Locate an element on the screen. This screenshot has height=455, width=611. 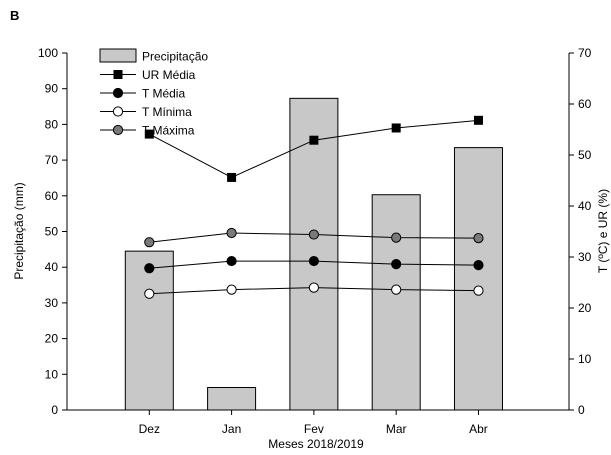
series-2-group is located at coordinates (314, 264).